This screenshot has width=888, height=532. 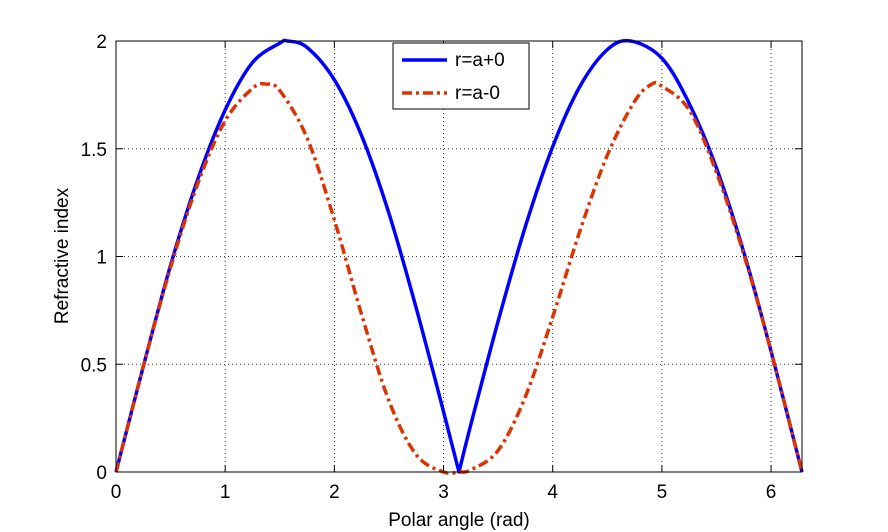 What do you see at coordinates (225, 492) in the screenshot?
I see `x-tick-label: 1` at bounding box center [225, 492].